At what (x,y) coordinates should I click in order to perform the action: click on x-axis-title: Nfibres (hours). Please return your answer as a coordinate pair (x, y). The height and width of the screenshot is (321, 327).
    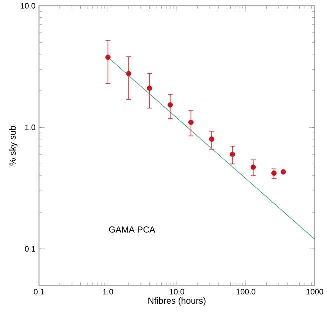
    Looking at the image, I should click on (177, 302).